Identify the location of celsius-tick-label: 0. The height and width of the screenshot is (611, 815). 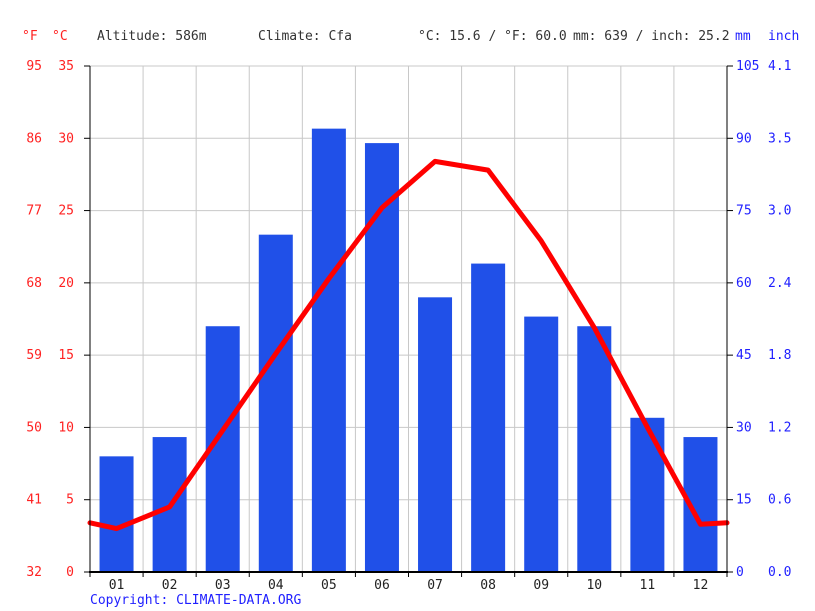
(70, 572).